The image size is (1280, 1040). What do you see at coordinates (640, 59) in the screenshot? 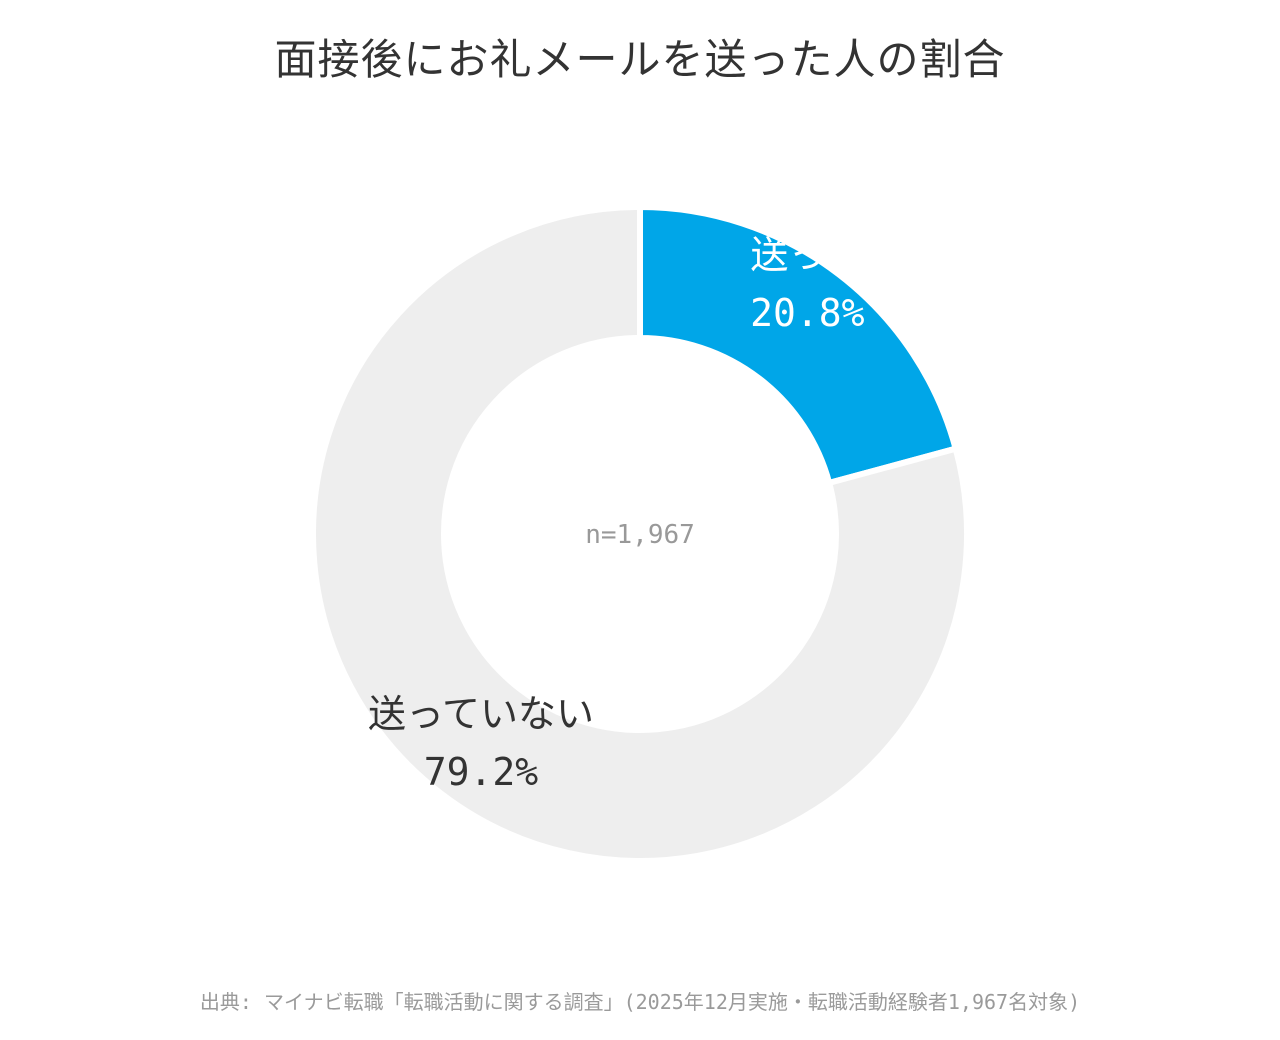
I see `chart-title: 面接後にお礼メールを送った人の割合` at bounding box center [640, 59].